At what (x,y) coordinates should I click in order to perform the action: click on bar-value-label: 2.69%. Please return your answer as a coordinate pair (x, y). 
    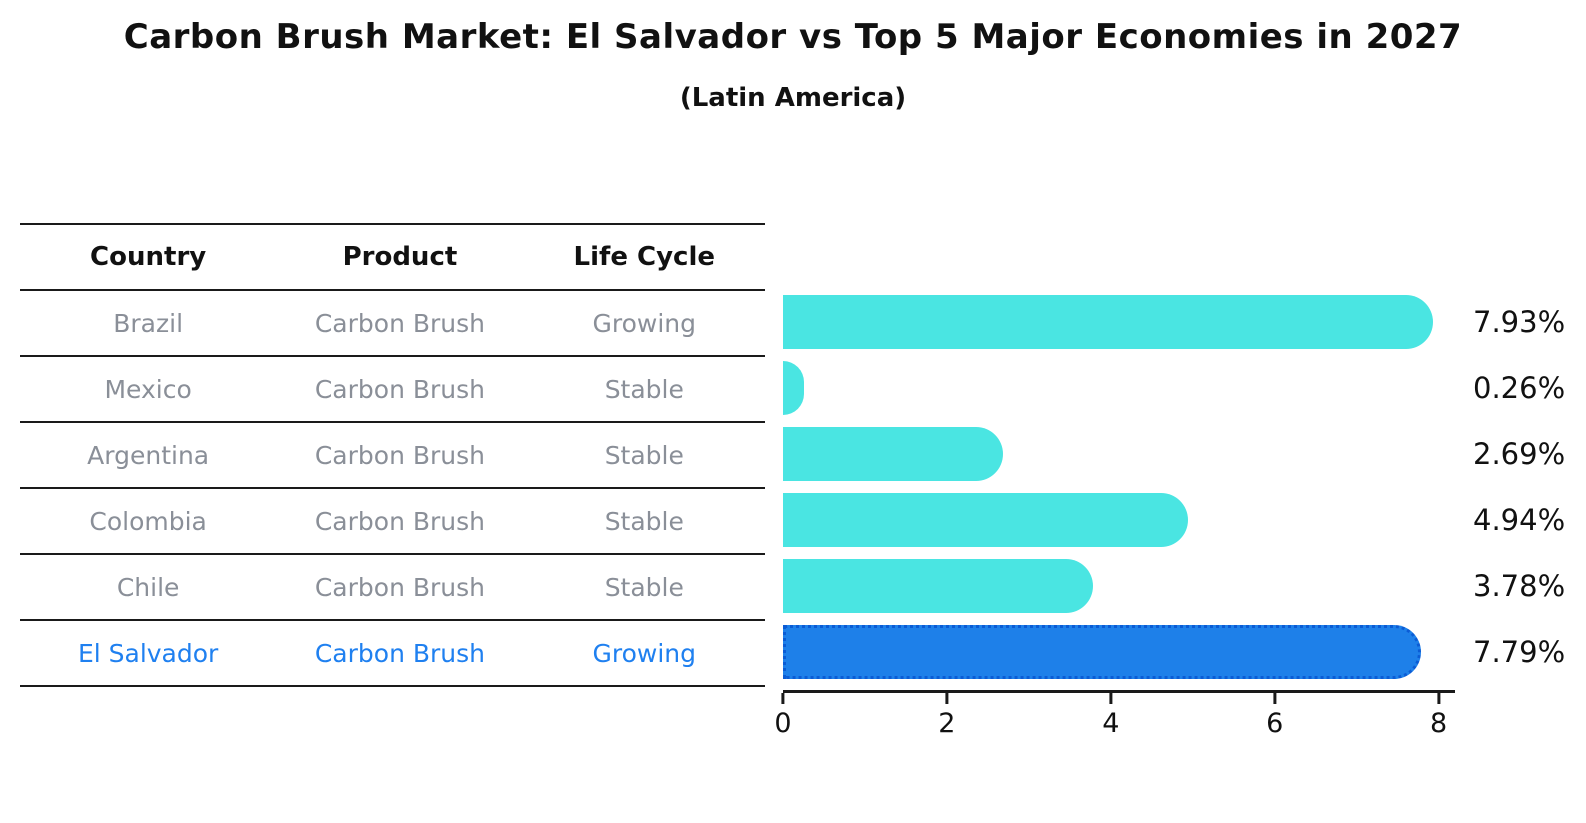
    Looking at the image, I should click on (1519, 454).